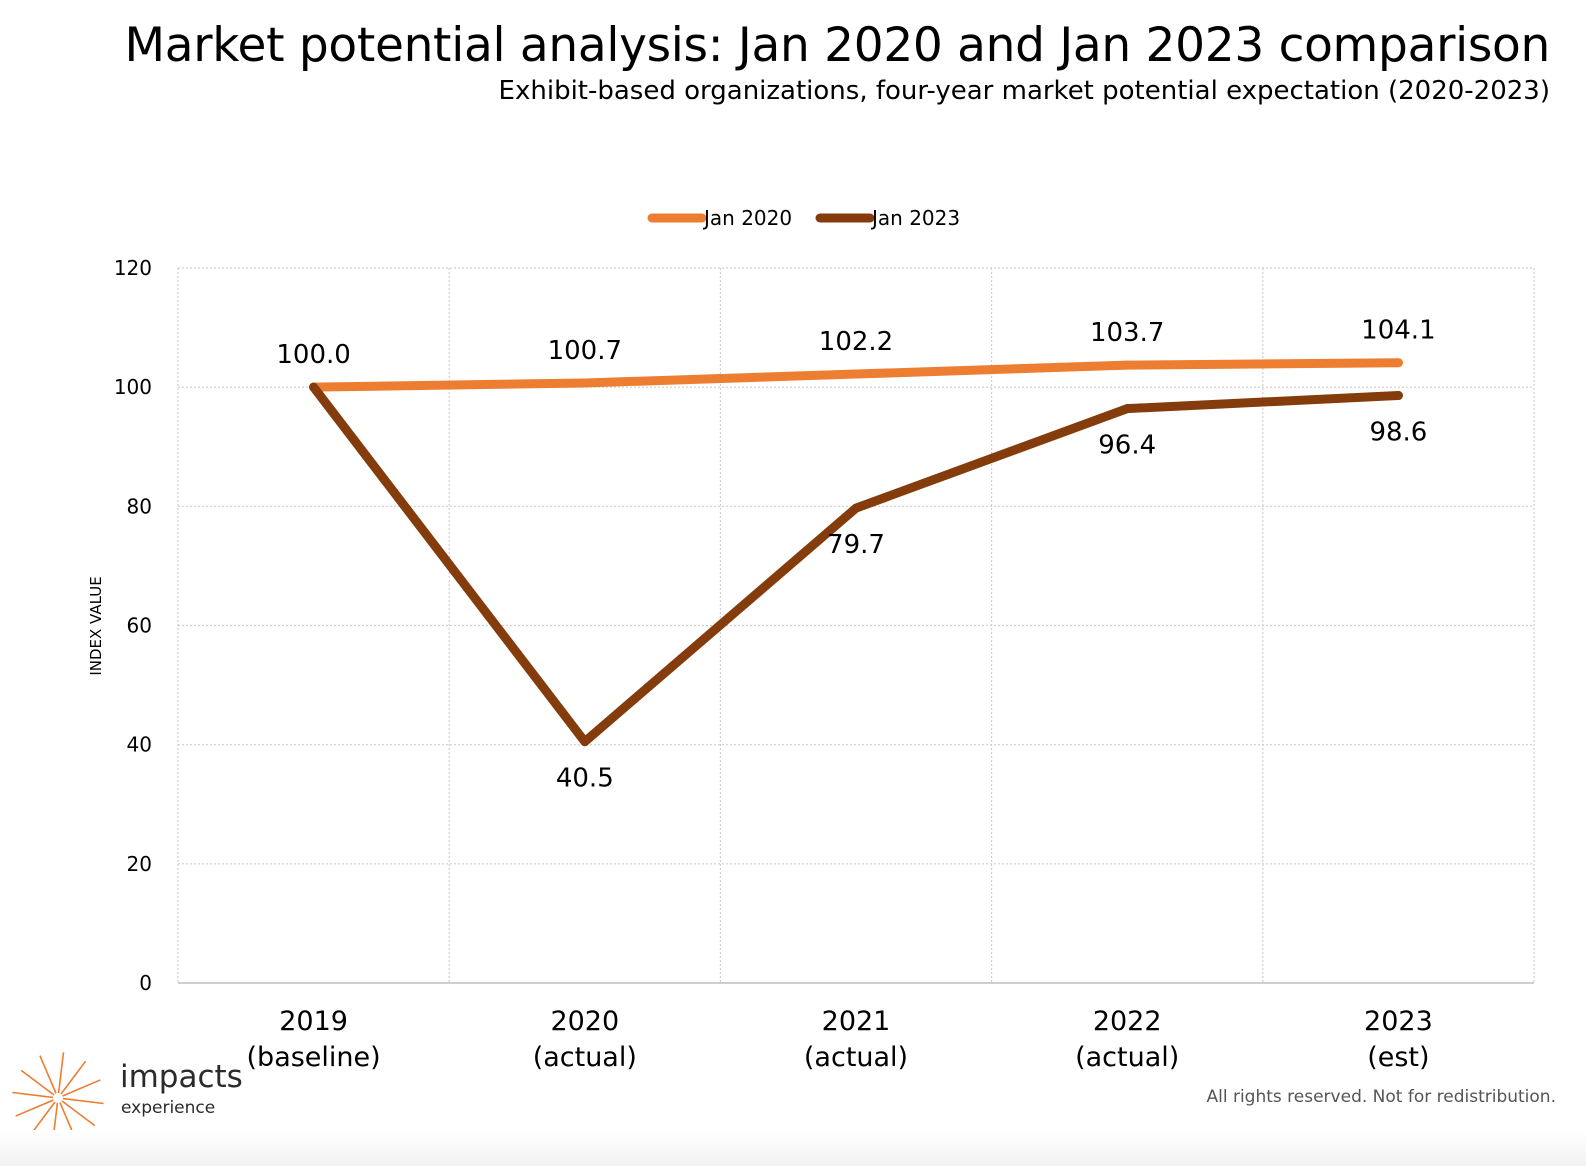 The image size is (1586, 1166). Describe the element at coordinates (856, 342) in the screenshot. I see `data-label: 102.2` at that location.